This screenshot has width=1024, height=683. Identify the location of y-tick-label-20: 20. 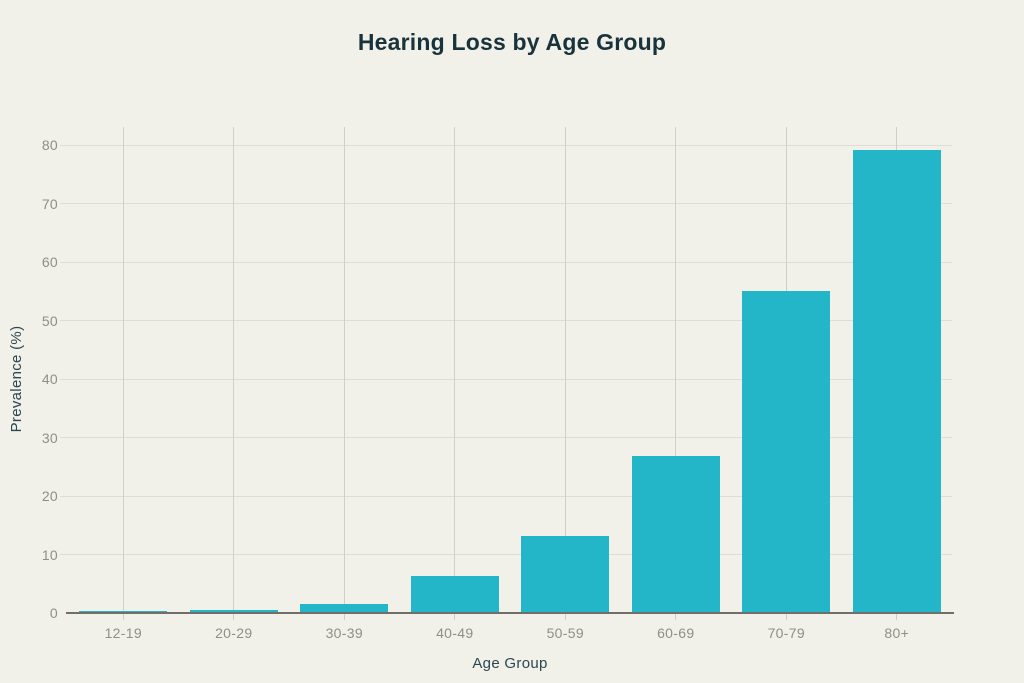
(49, 496).